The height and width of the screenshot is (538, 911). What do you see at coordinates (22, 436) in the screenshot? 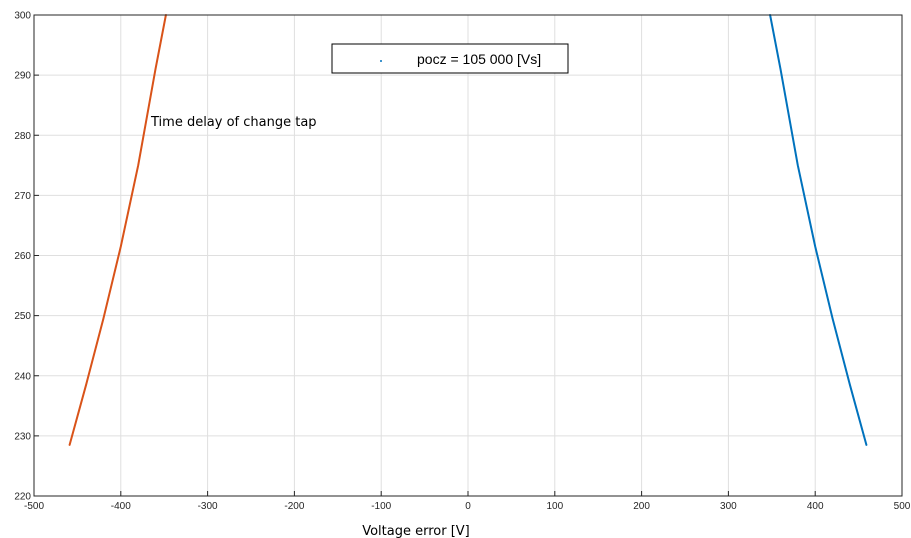
I see `y-tick-label: 230` at bounding box center [22, 436].